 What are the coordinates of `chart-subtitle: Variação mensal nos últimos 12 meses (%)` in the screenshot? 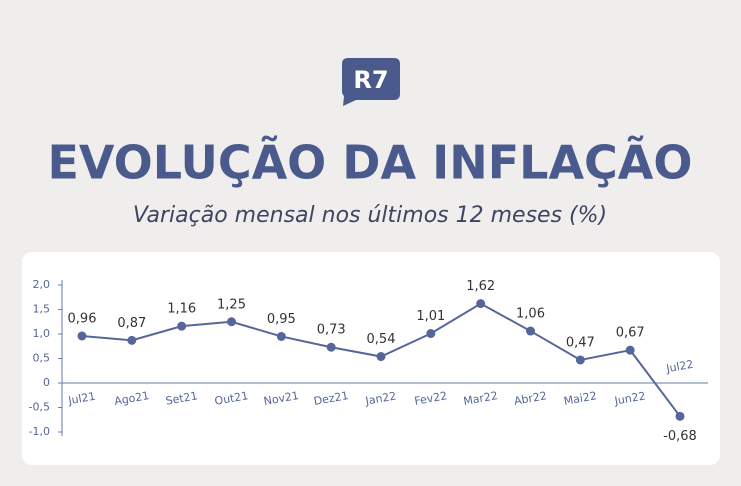 It's located at (370, 215).